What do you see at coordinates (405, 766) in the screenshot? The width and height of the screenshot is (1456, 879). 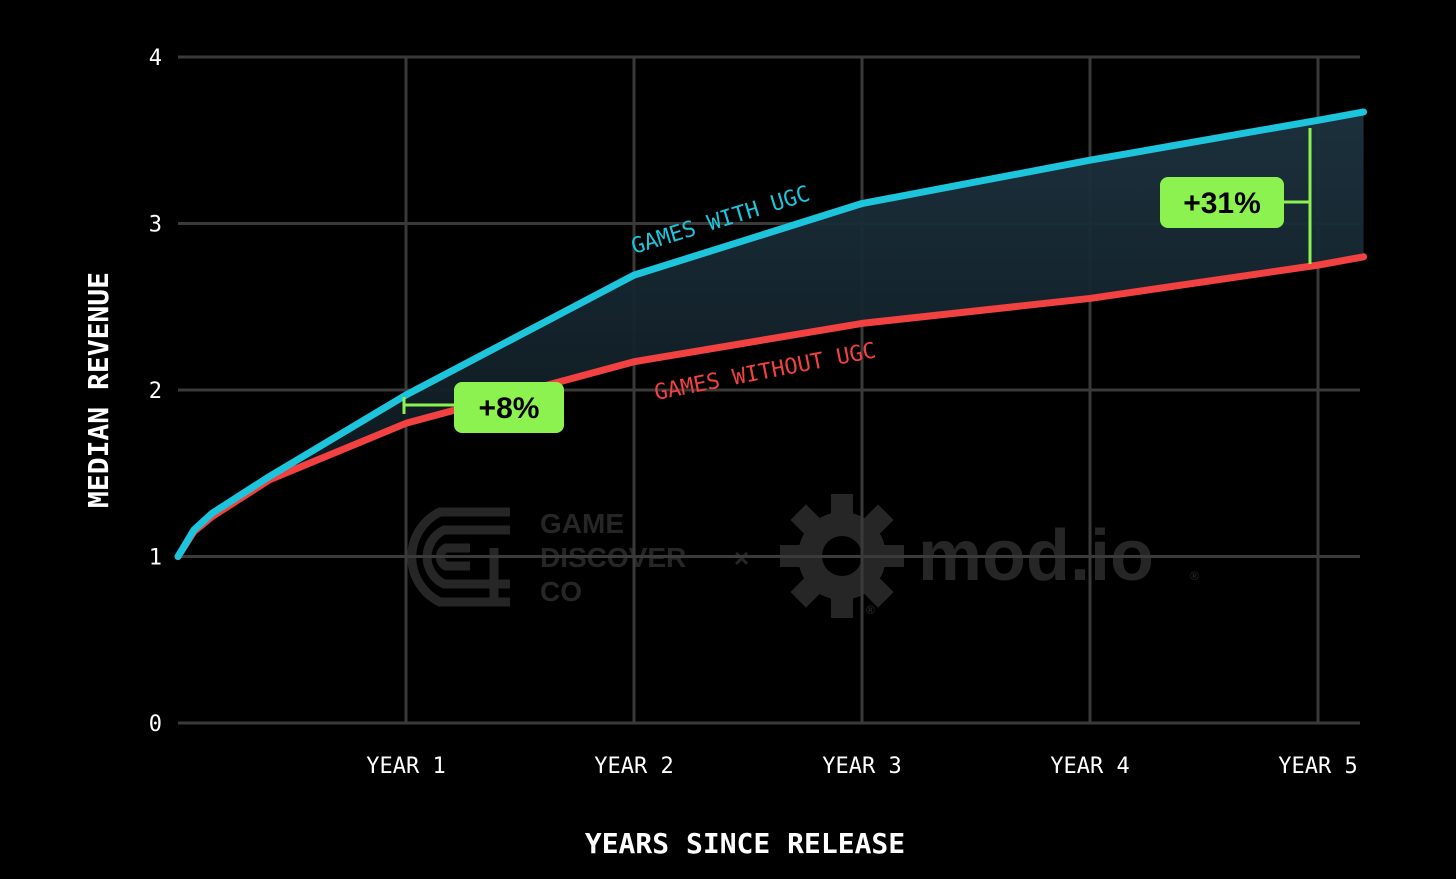 I see `x-tick-label: YEAR 1` at bounding box center [405, 766].